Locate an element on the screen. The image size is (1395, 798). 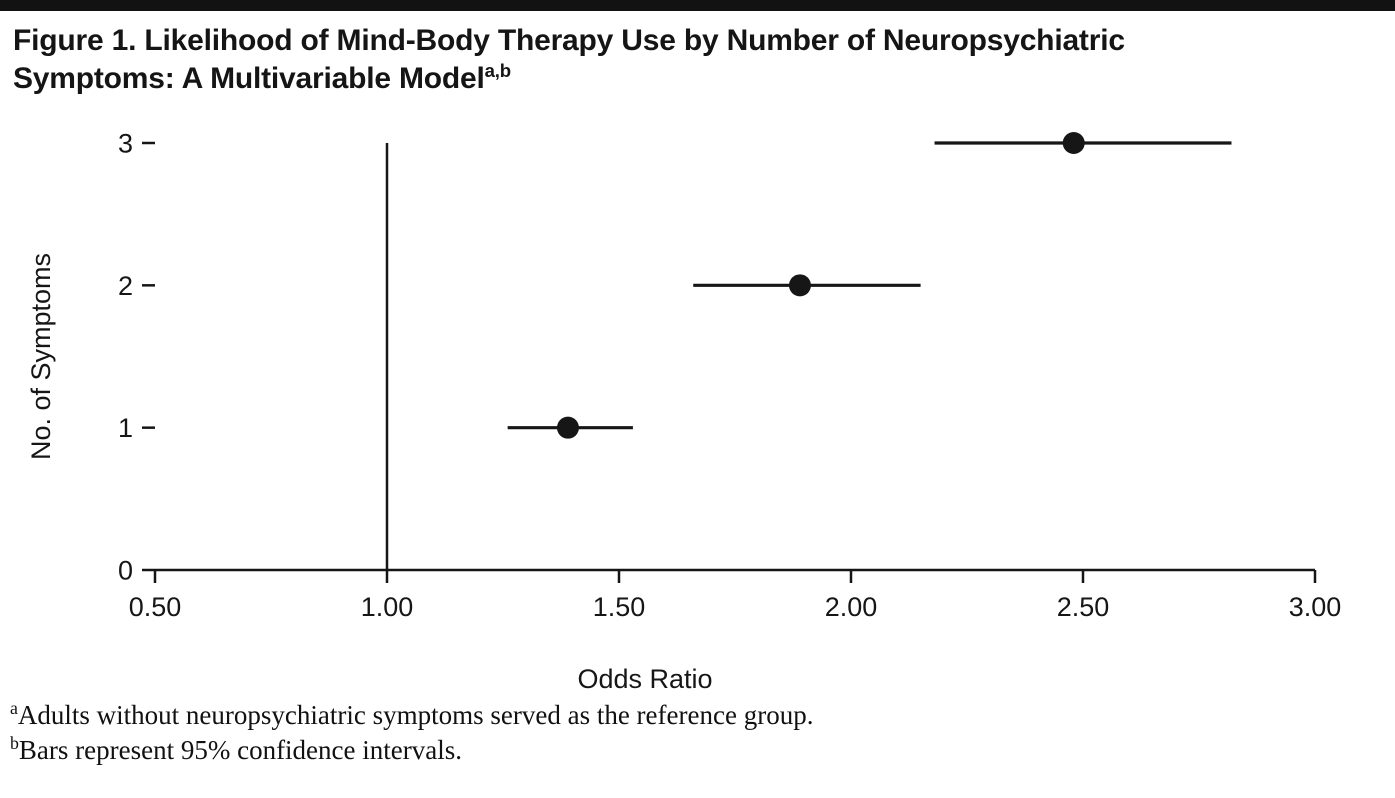
y-axis-tick-label: 2 is located at coordinates (125, 286).